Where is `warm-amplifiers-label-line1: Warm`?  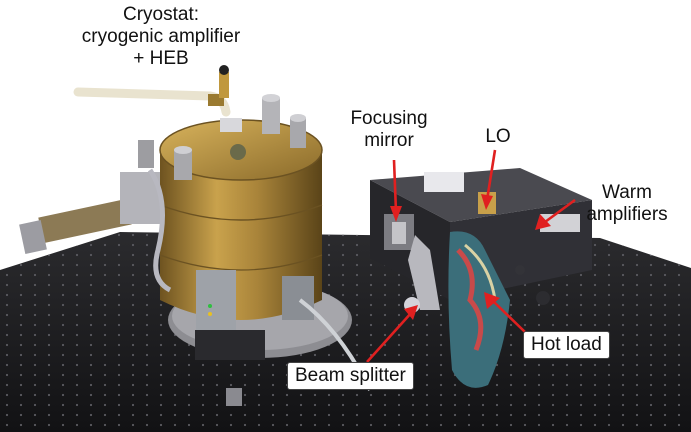
warm-amplifiers-label-line1: Warm is located at coordinates (627, 192).